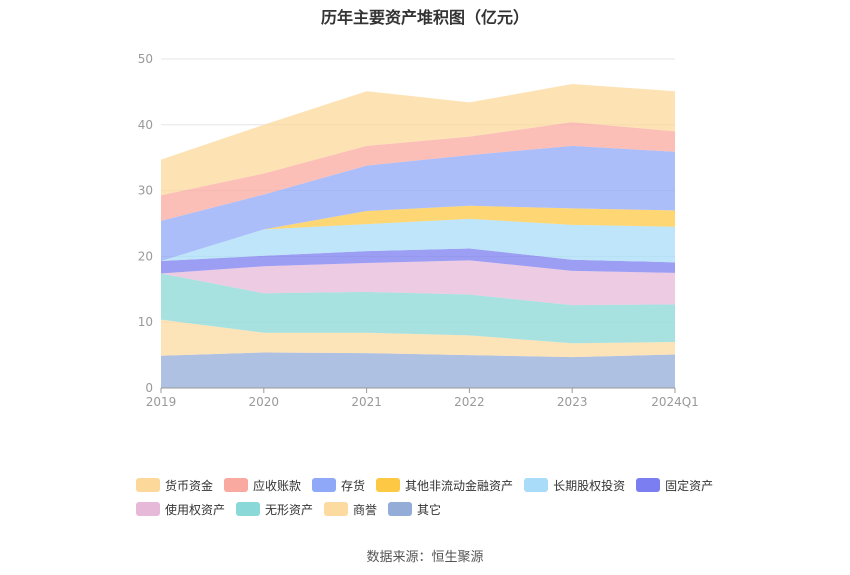 This screenshot has height=575, width=850. What do you see at coordinates (145, 322) in the screenshot?
I see `y-tick-label: 10` at bounding box center [145, 322].